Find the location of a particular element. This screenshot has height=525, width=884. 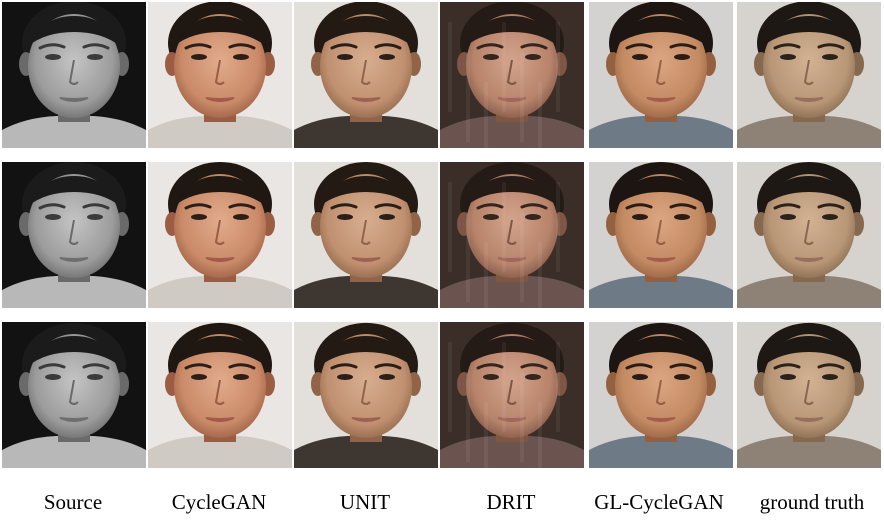

caption-unit: UNIT is located at coordinates (365, 502).